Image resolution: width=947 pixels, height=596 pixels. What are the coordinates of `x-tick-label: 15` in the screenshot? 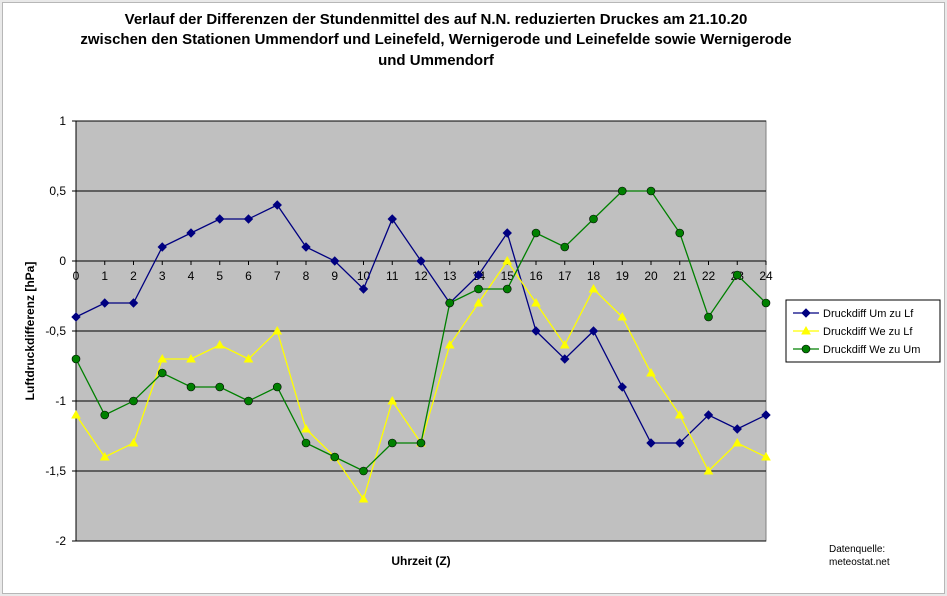 It's located at (508, 276).